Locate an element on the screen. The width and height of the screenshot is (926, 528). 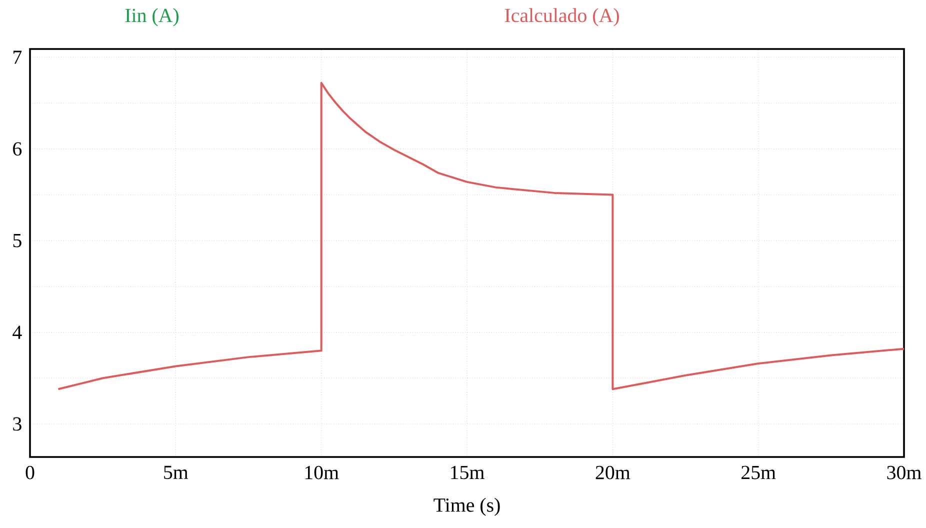
x-tick-label: 30m is located at coordinates (904, 473).